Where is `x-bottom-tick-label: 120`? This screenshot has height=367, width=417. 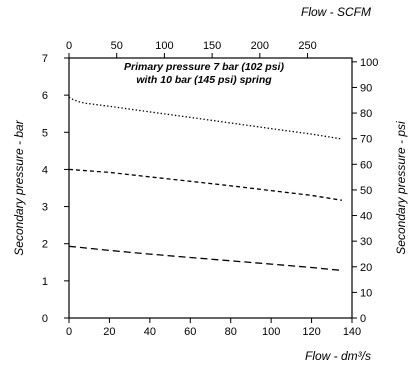
x-bottom-tick-label: 120 is located at coordinates (311, 332).